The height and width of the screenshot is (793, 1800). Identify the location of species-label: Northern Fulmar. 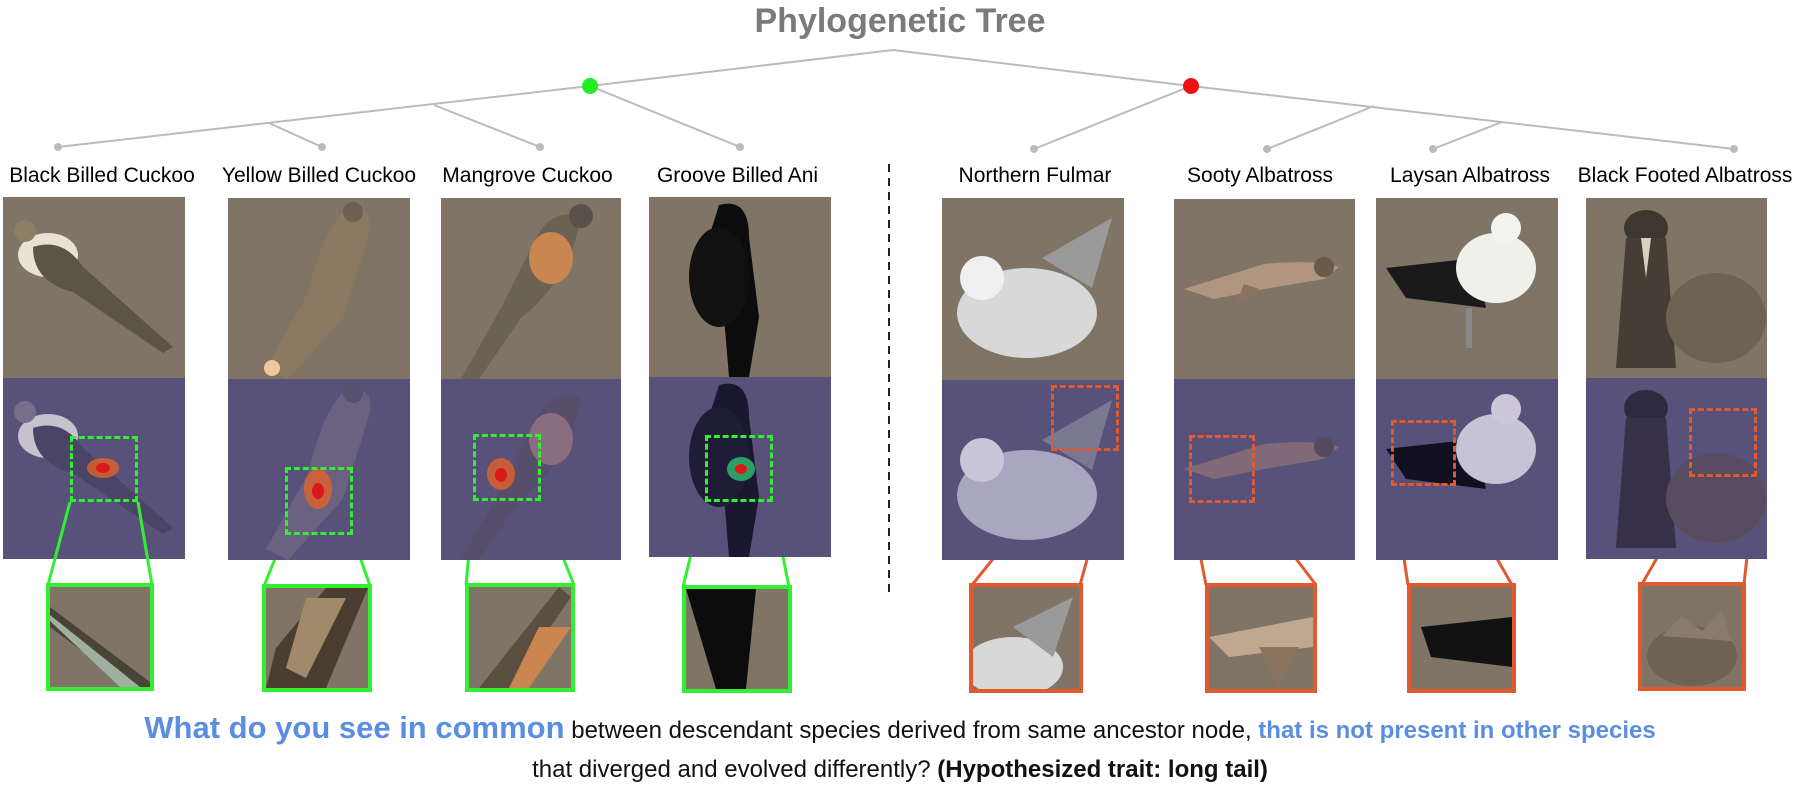
(1035, 175).